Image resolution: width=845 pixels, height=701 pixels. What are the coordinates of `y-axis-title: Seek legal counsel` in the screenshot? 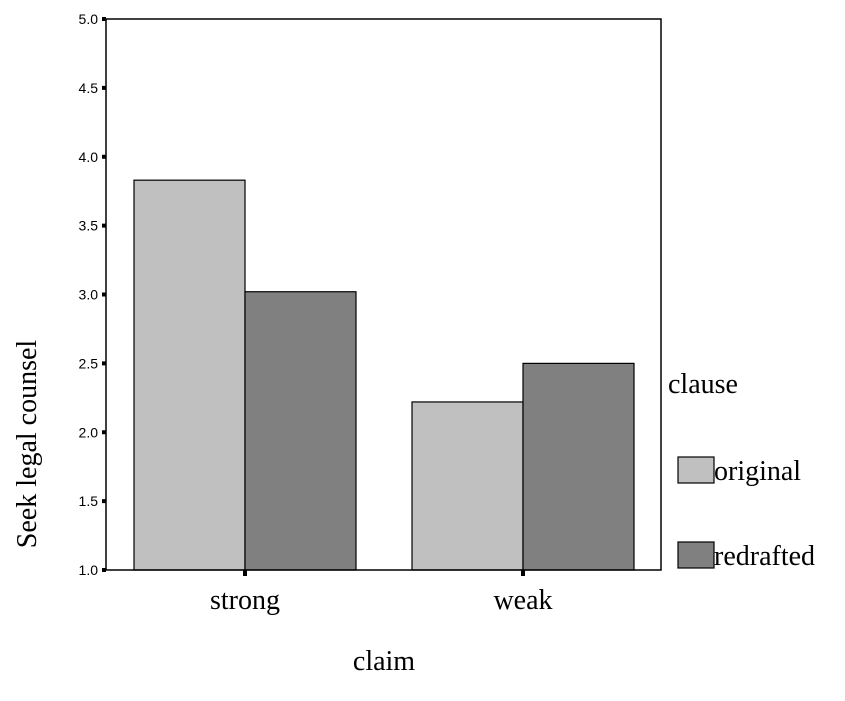 It's located at (27, 444).